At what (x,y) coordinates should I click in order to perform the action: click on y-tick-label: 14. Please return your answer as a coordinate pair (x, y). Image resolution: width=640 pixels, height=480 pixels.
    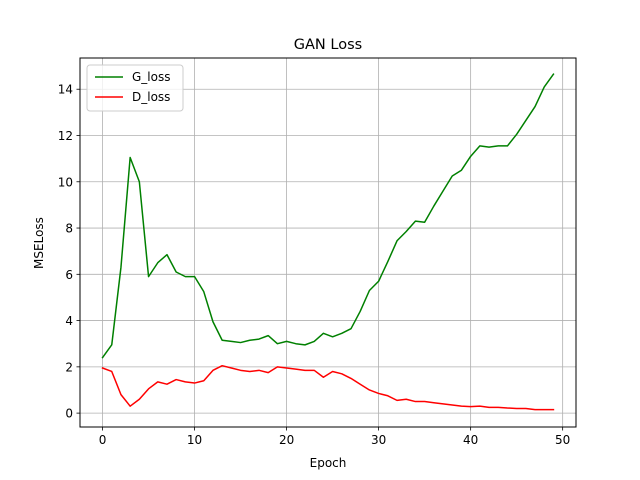
    Looking at the image, I should click on (65, 90).